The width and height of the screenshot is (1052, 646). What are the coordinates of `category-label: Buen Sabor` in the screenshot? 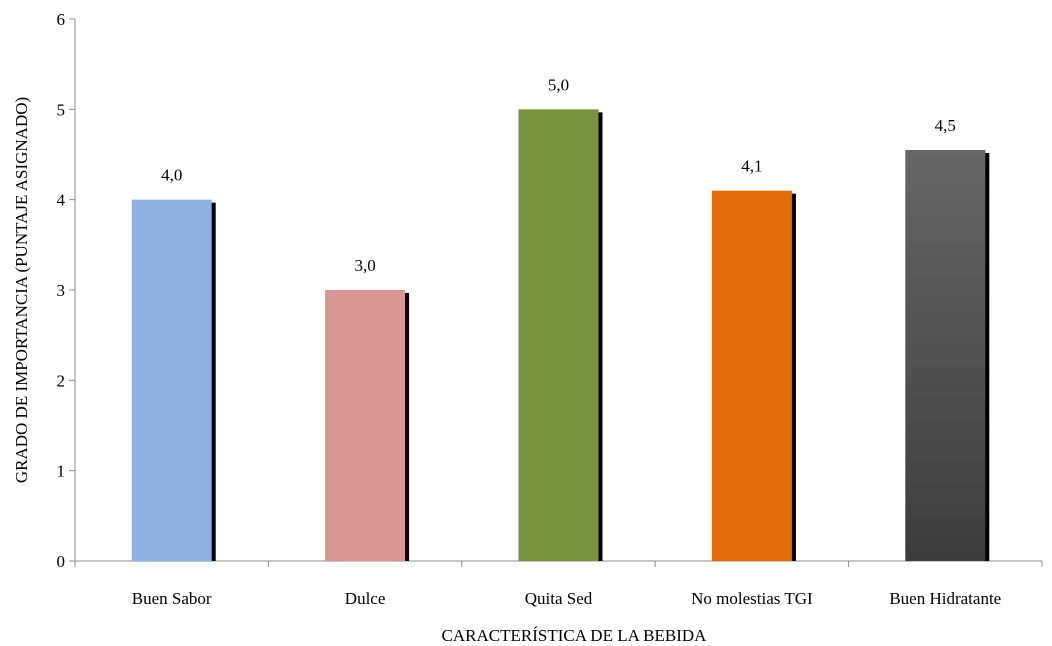 It's located at (172, 598).